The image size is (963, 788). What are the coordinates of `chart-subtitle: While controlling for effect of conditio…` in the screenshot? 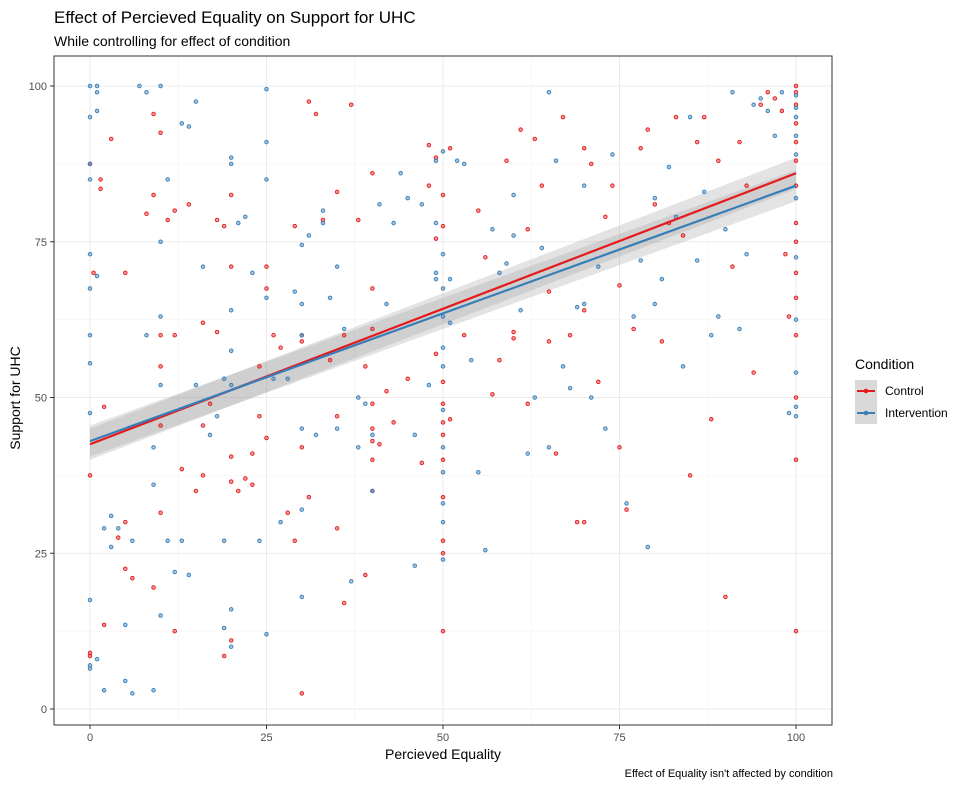 It's located at (172, 41).